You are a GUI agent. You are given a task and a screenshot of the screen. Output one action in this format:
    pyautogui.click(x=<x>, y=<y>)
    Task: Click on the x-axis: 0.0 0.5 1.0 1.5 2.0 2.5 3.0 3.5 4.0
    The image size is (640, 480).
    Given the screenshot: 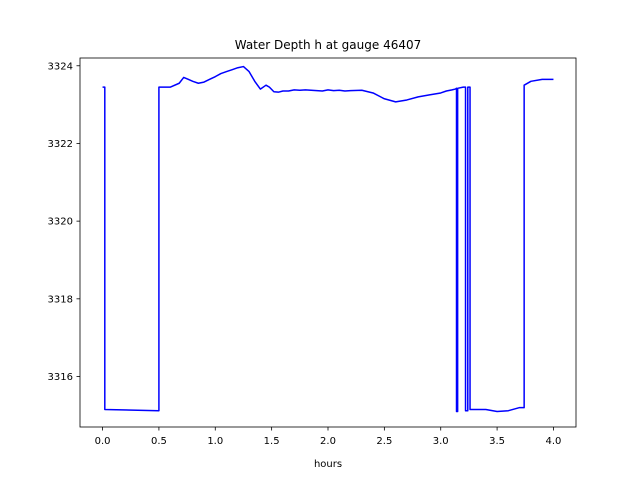 What is the action you would take?
    pyautogui.click(x=328, y=437)
    